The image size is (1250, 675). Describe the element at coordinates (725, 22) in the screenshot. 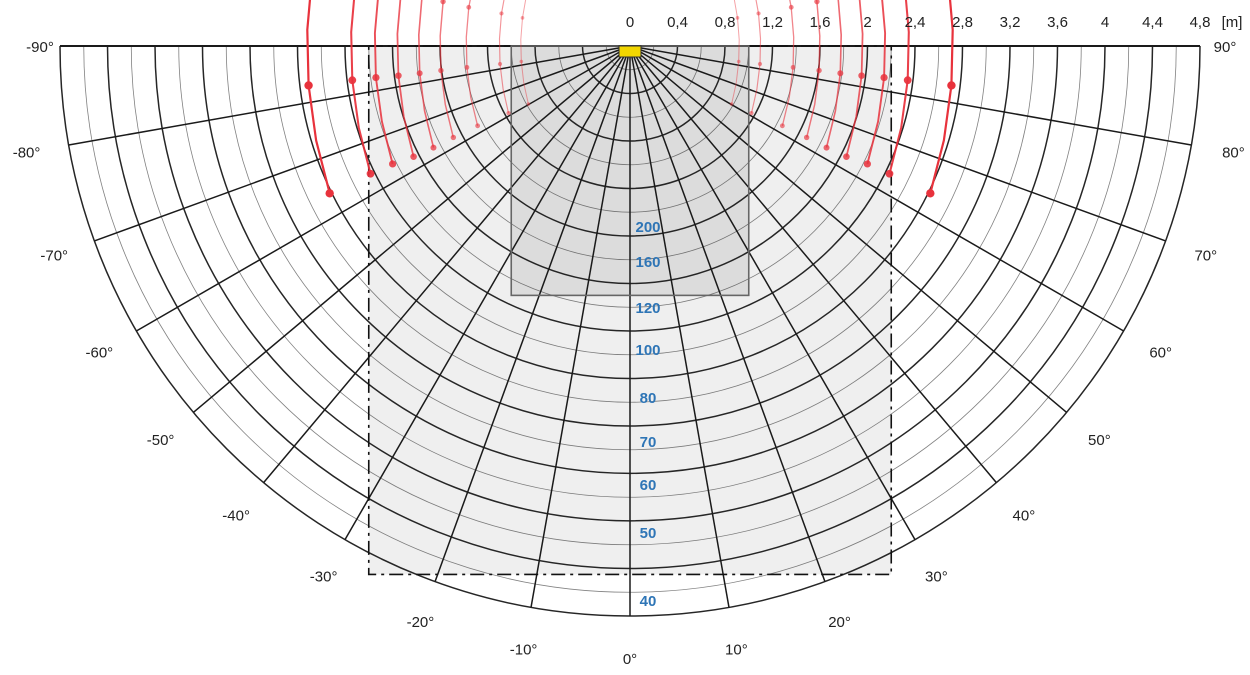

I see `radius-tick-label: 0,8` at that location.